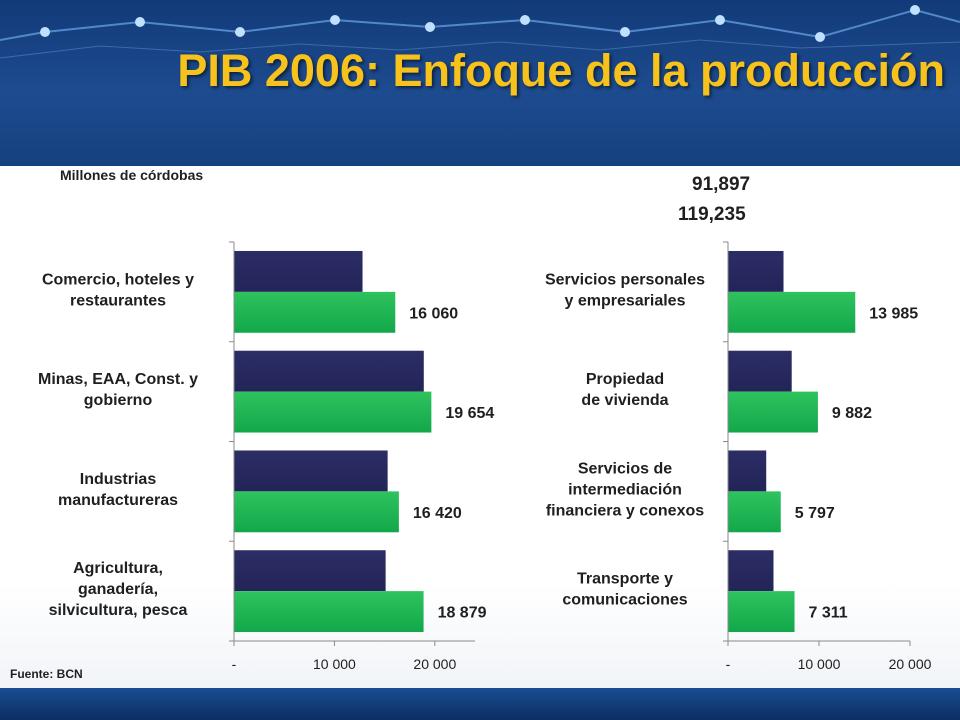 This screenshot has height=720, width=960. I want to click on data-label-1-4: 18 879, so click(462, 613).